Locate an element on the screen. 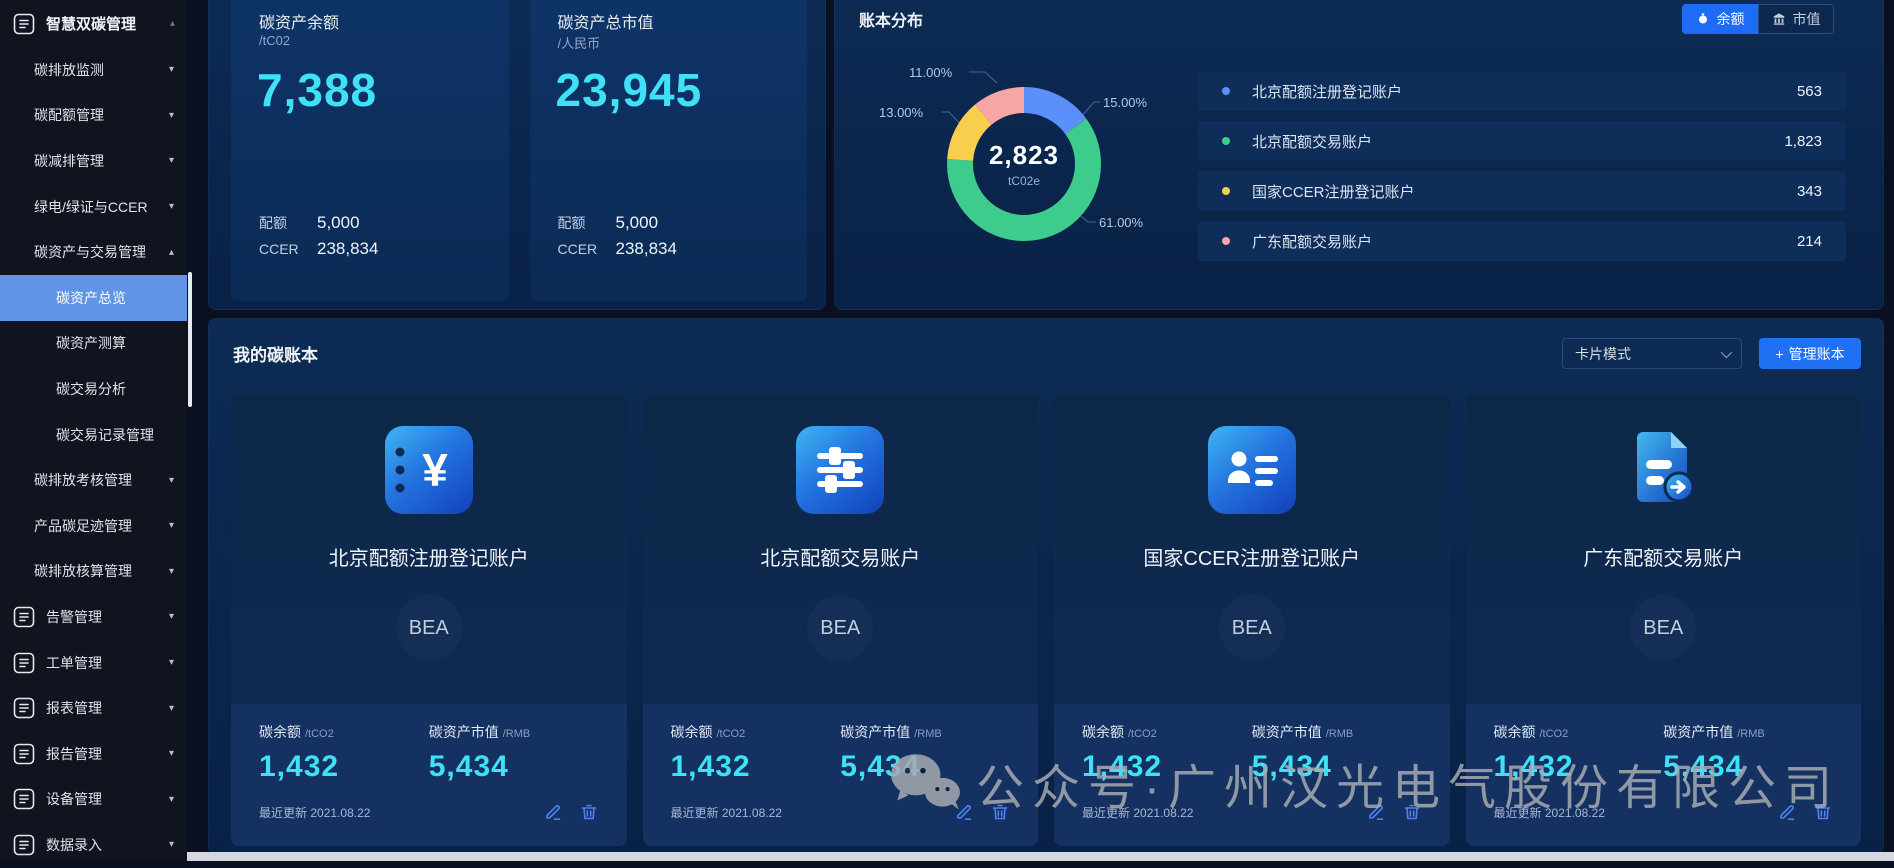 The width and height of the screenshot is (1894, 868). app-header: 智慧双碳管理 ▴ is located at coordinates (93, 23).